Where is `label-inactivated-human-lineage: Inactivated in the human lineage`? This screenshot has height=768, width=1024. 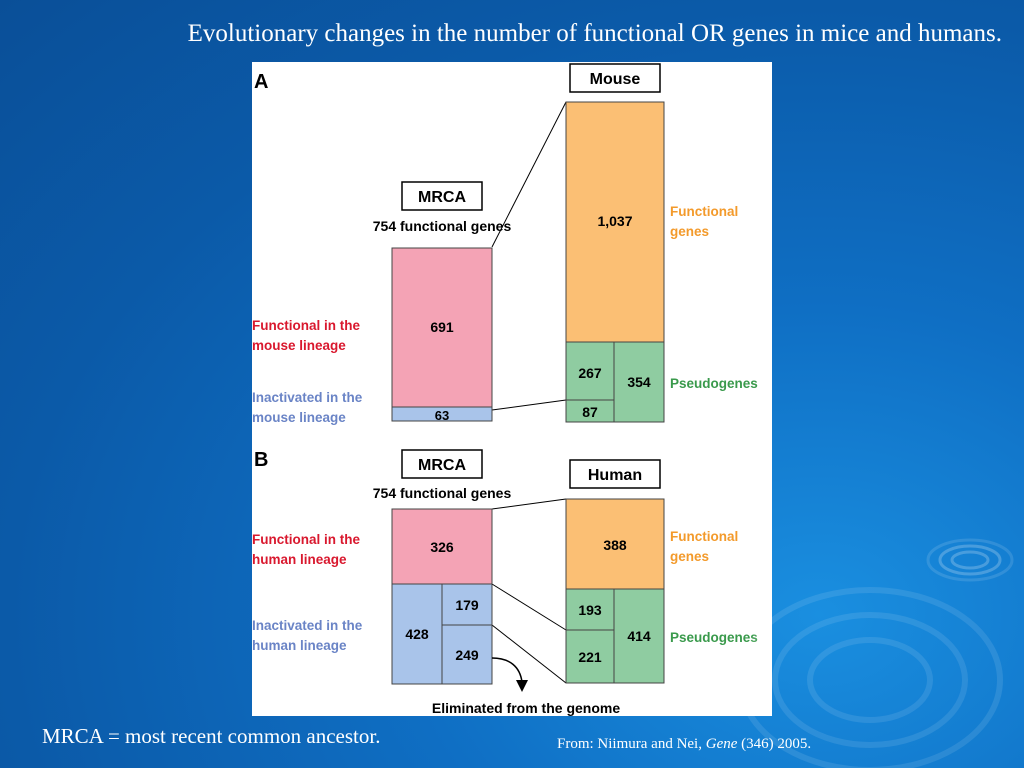 label-inactivated-human-lineage: Inactivated in the human lineage is located at coordinates (309, 635).